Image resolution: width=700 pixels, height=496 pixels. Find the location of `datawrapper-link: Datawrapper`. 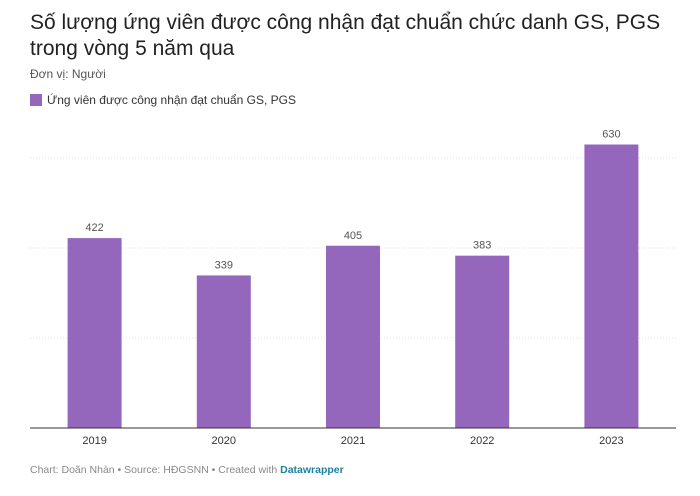

datawrapper-link: Datawrapper is located at coordinates (312, 470).